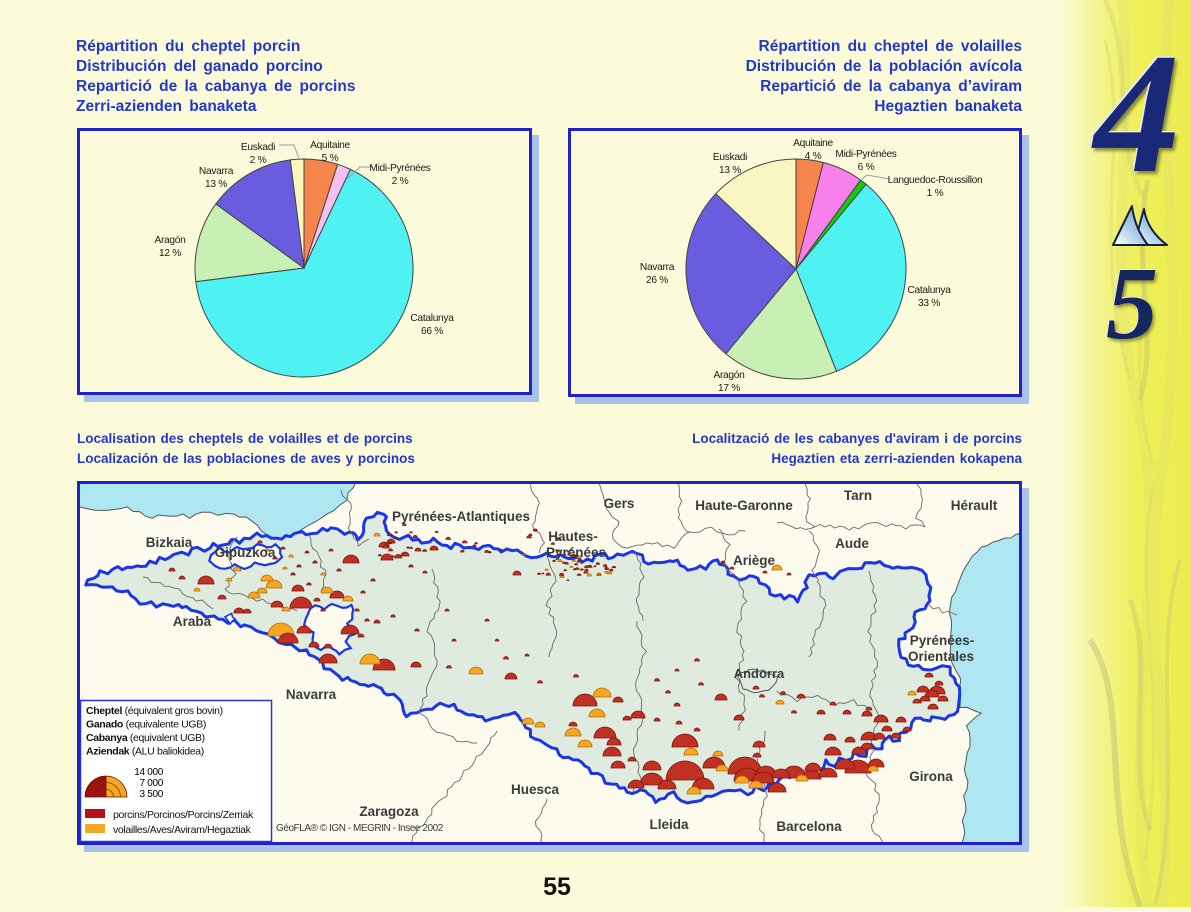 Image resolution: width=1191 pixels, height=912 pixels. I want to click on svg-text: 14 000, so click(149, 772).